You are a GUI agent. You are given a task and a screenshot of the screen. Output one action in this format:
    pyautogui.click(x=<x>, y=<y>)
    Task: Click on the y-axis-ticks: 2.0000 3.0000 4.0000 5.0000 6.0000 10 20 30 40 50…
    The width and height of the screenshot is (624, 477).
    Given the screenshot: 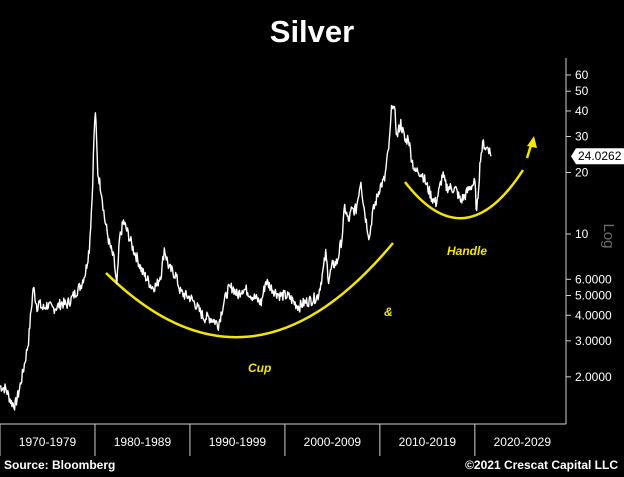 What is the action you would take?
    pyautogui.click(x=589, y=226)
    